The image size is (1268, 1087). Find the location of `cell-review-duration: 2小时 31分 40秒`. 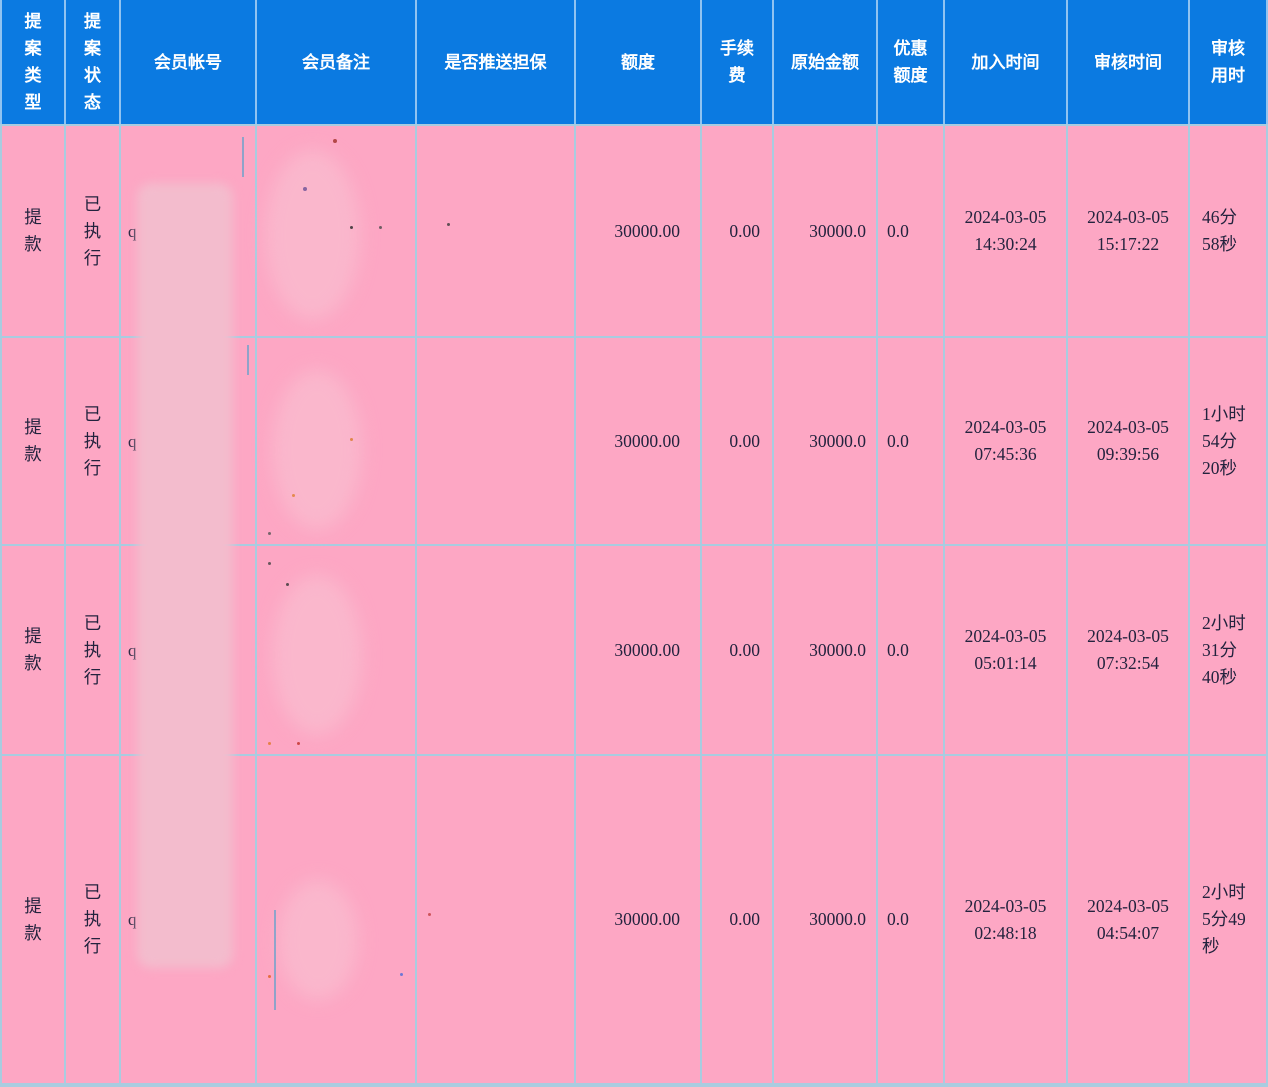

cell-review-duration: 2小时 31分 40秒 is located at coordinates (1229, 650).